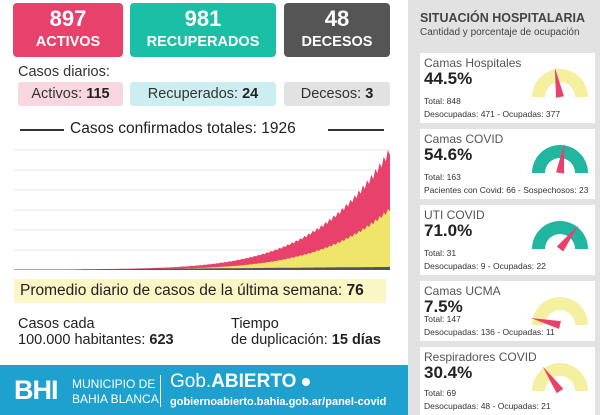 The height and width of the screenshot is (415, 600). I want to click on card-detail: Desocupadas: 48 - Ocupadas: 21, so click(487, 406).